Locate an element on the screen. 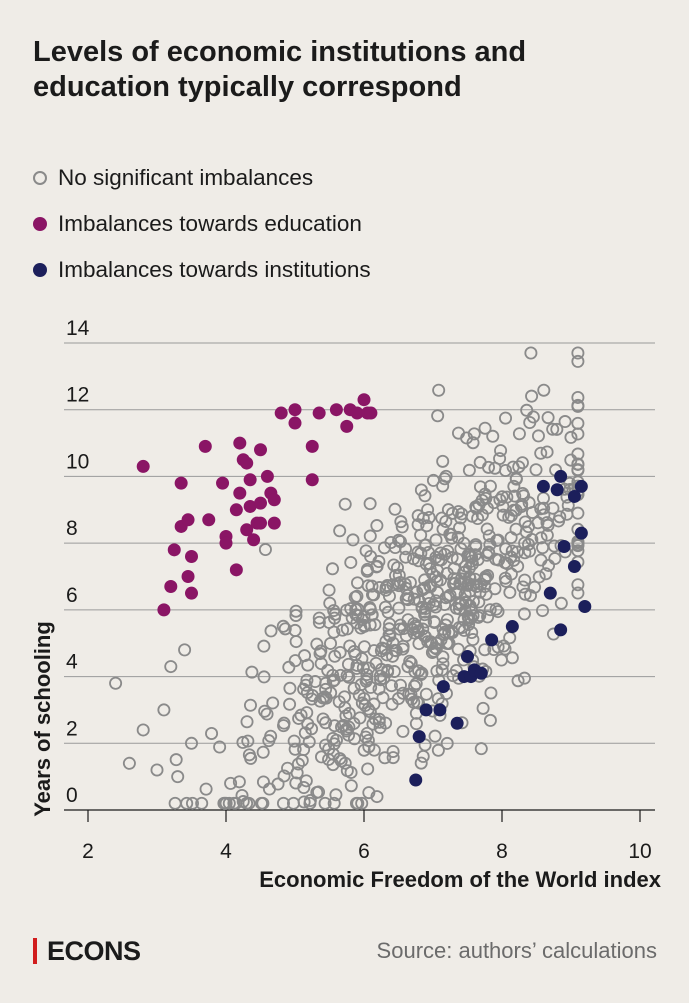 This screenshot has height=1003, width=689. x-tick-label: 2 is located at coordinates (88, 851).